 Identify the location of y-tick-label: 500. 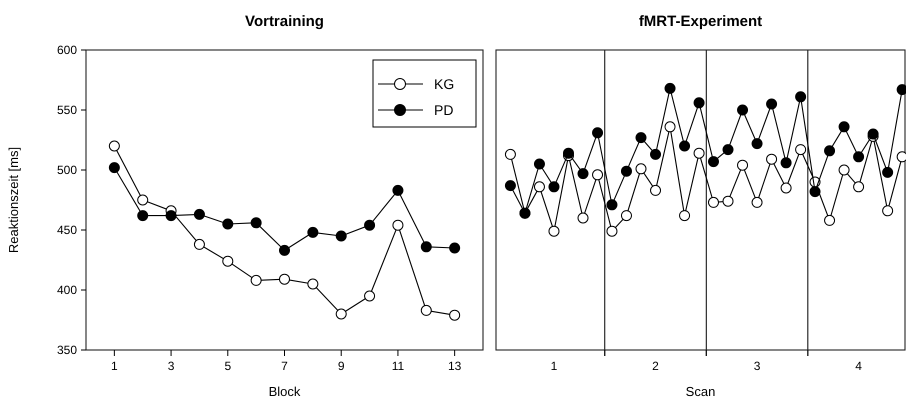
(67, 170).